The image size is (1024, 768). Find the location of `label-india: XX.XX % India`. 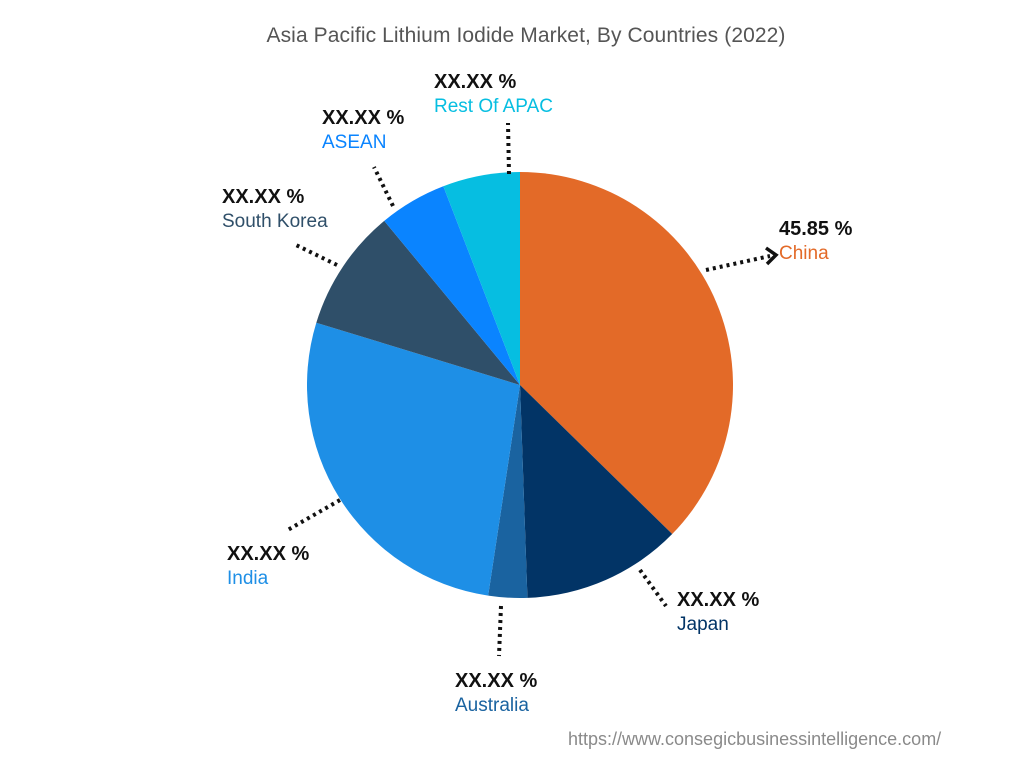

label-india: XX.XX % India is located at coordinates (268, 566).